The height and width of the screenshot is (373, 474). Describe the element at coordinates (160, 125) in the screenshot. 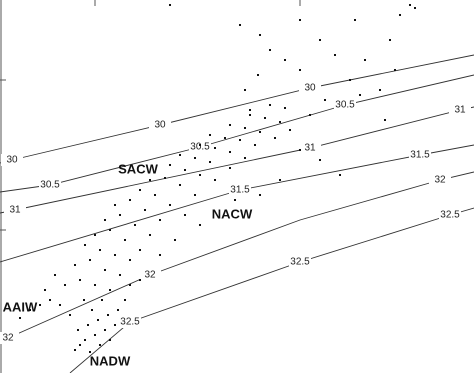

I see `contour-label: 30` at that location.